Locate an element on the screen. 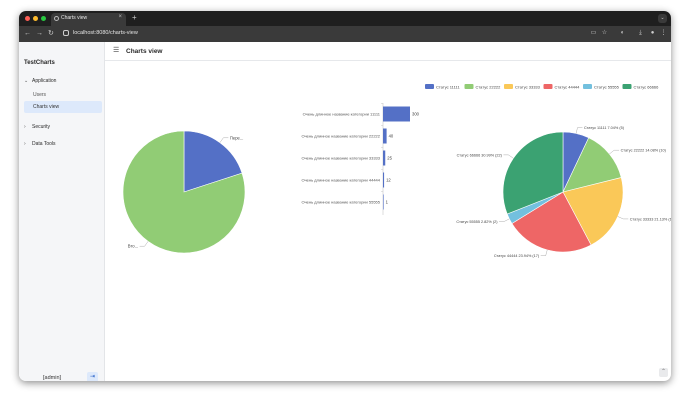 Image resolution: width=690 pixels, height=404 pixels. address-bar: localhost:8080/charts-view is located at coordinates (338, 34).